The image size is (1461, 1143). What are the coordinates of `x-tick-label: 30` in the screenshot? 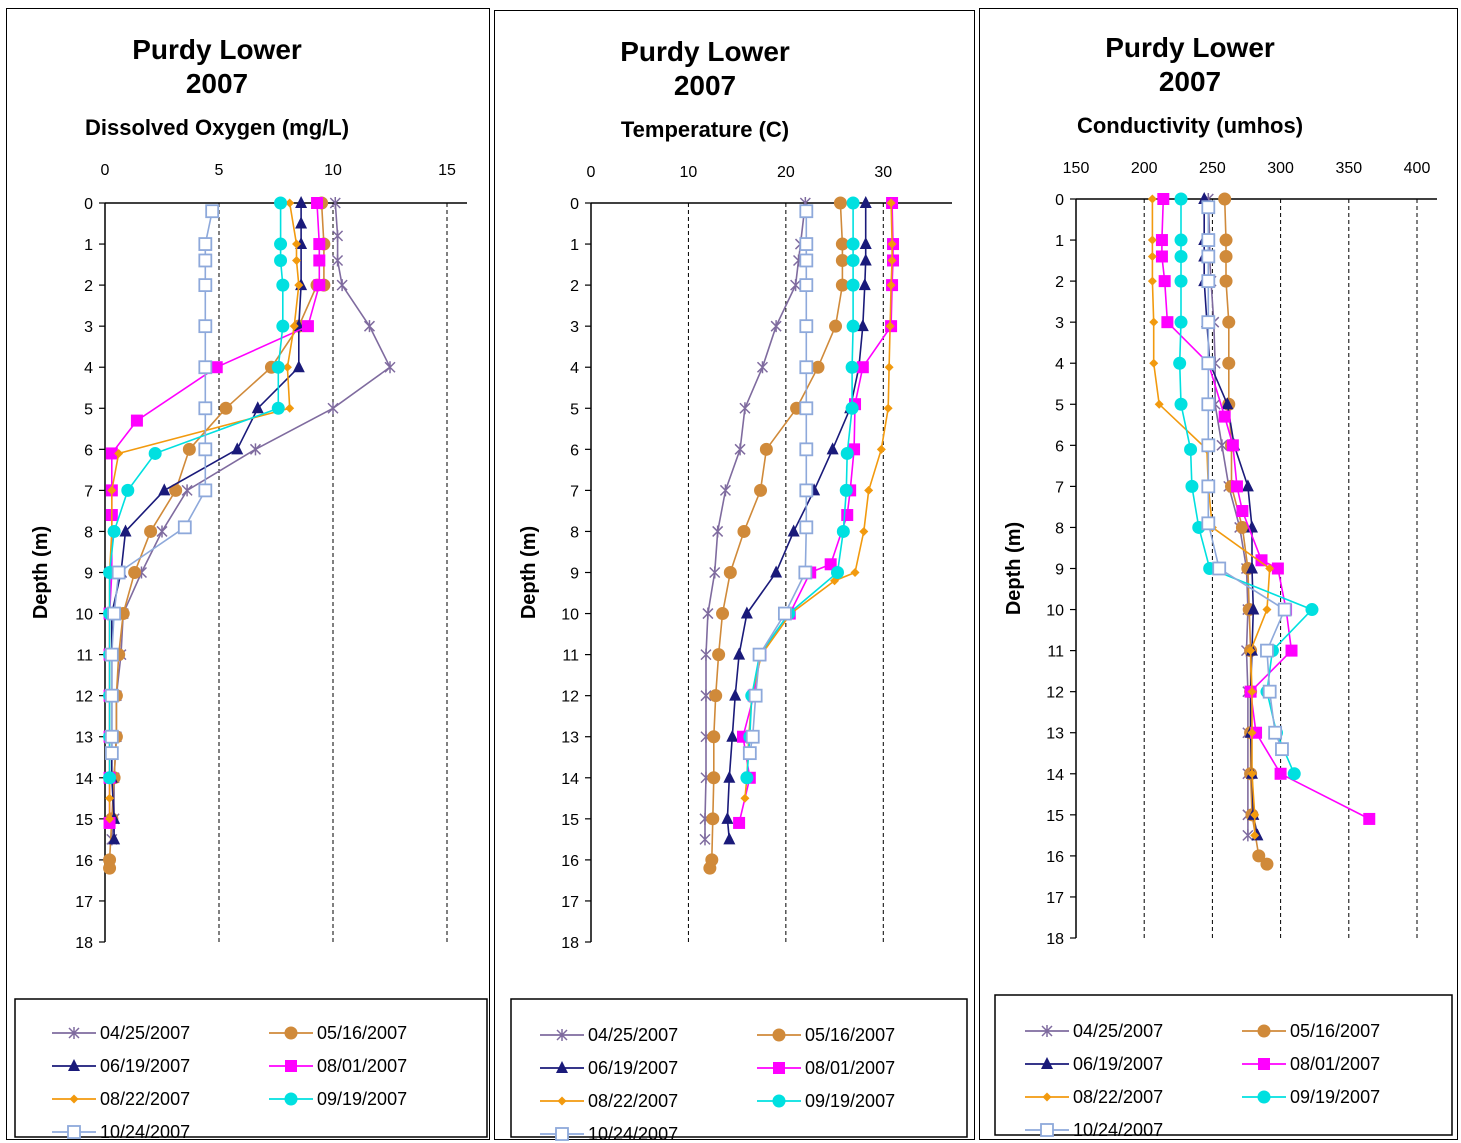 It's located at (883, 172).